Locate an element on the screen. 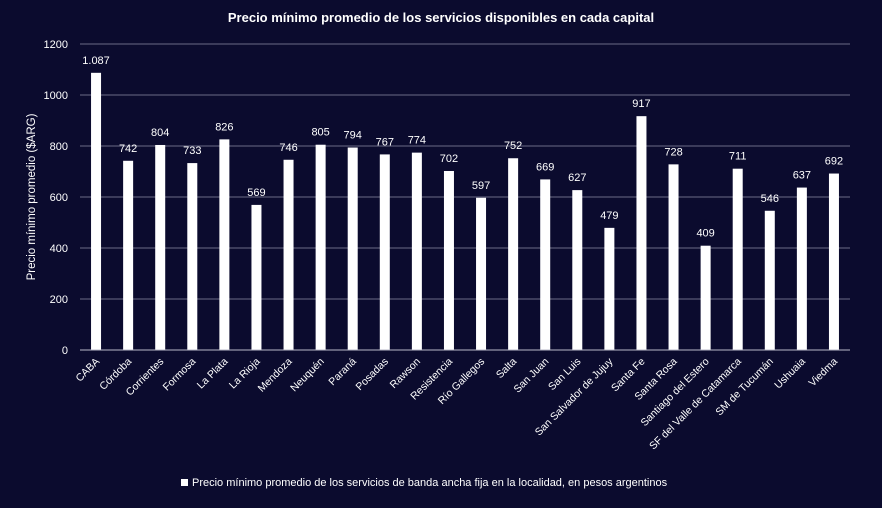 The height and width of the screenshot is (508, 882). data-label: 804 is located at coordinates (160, 133).